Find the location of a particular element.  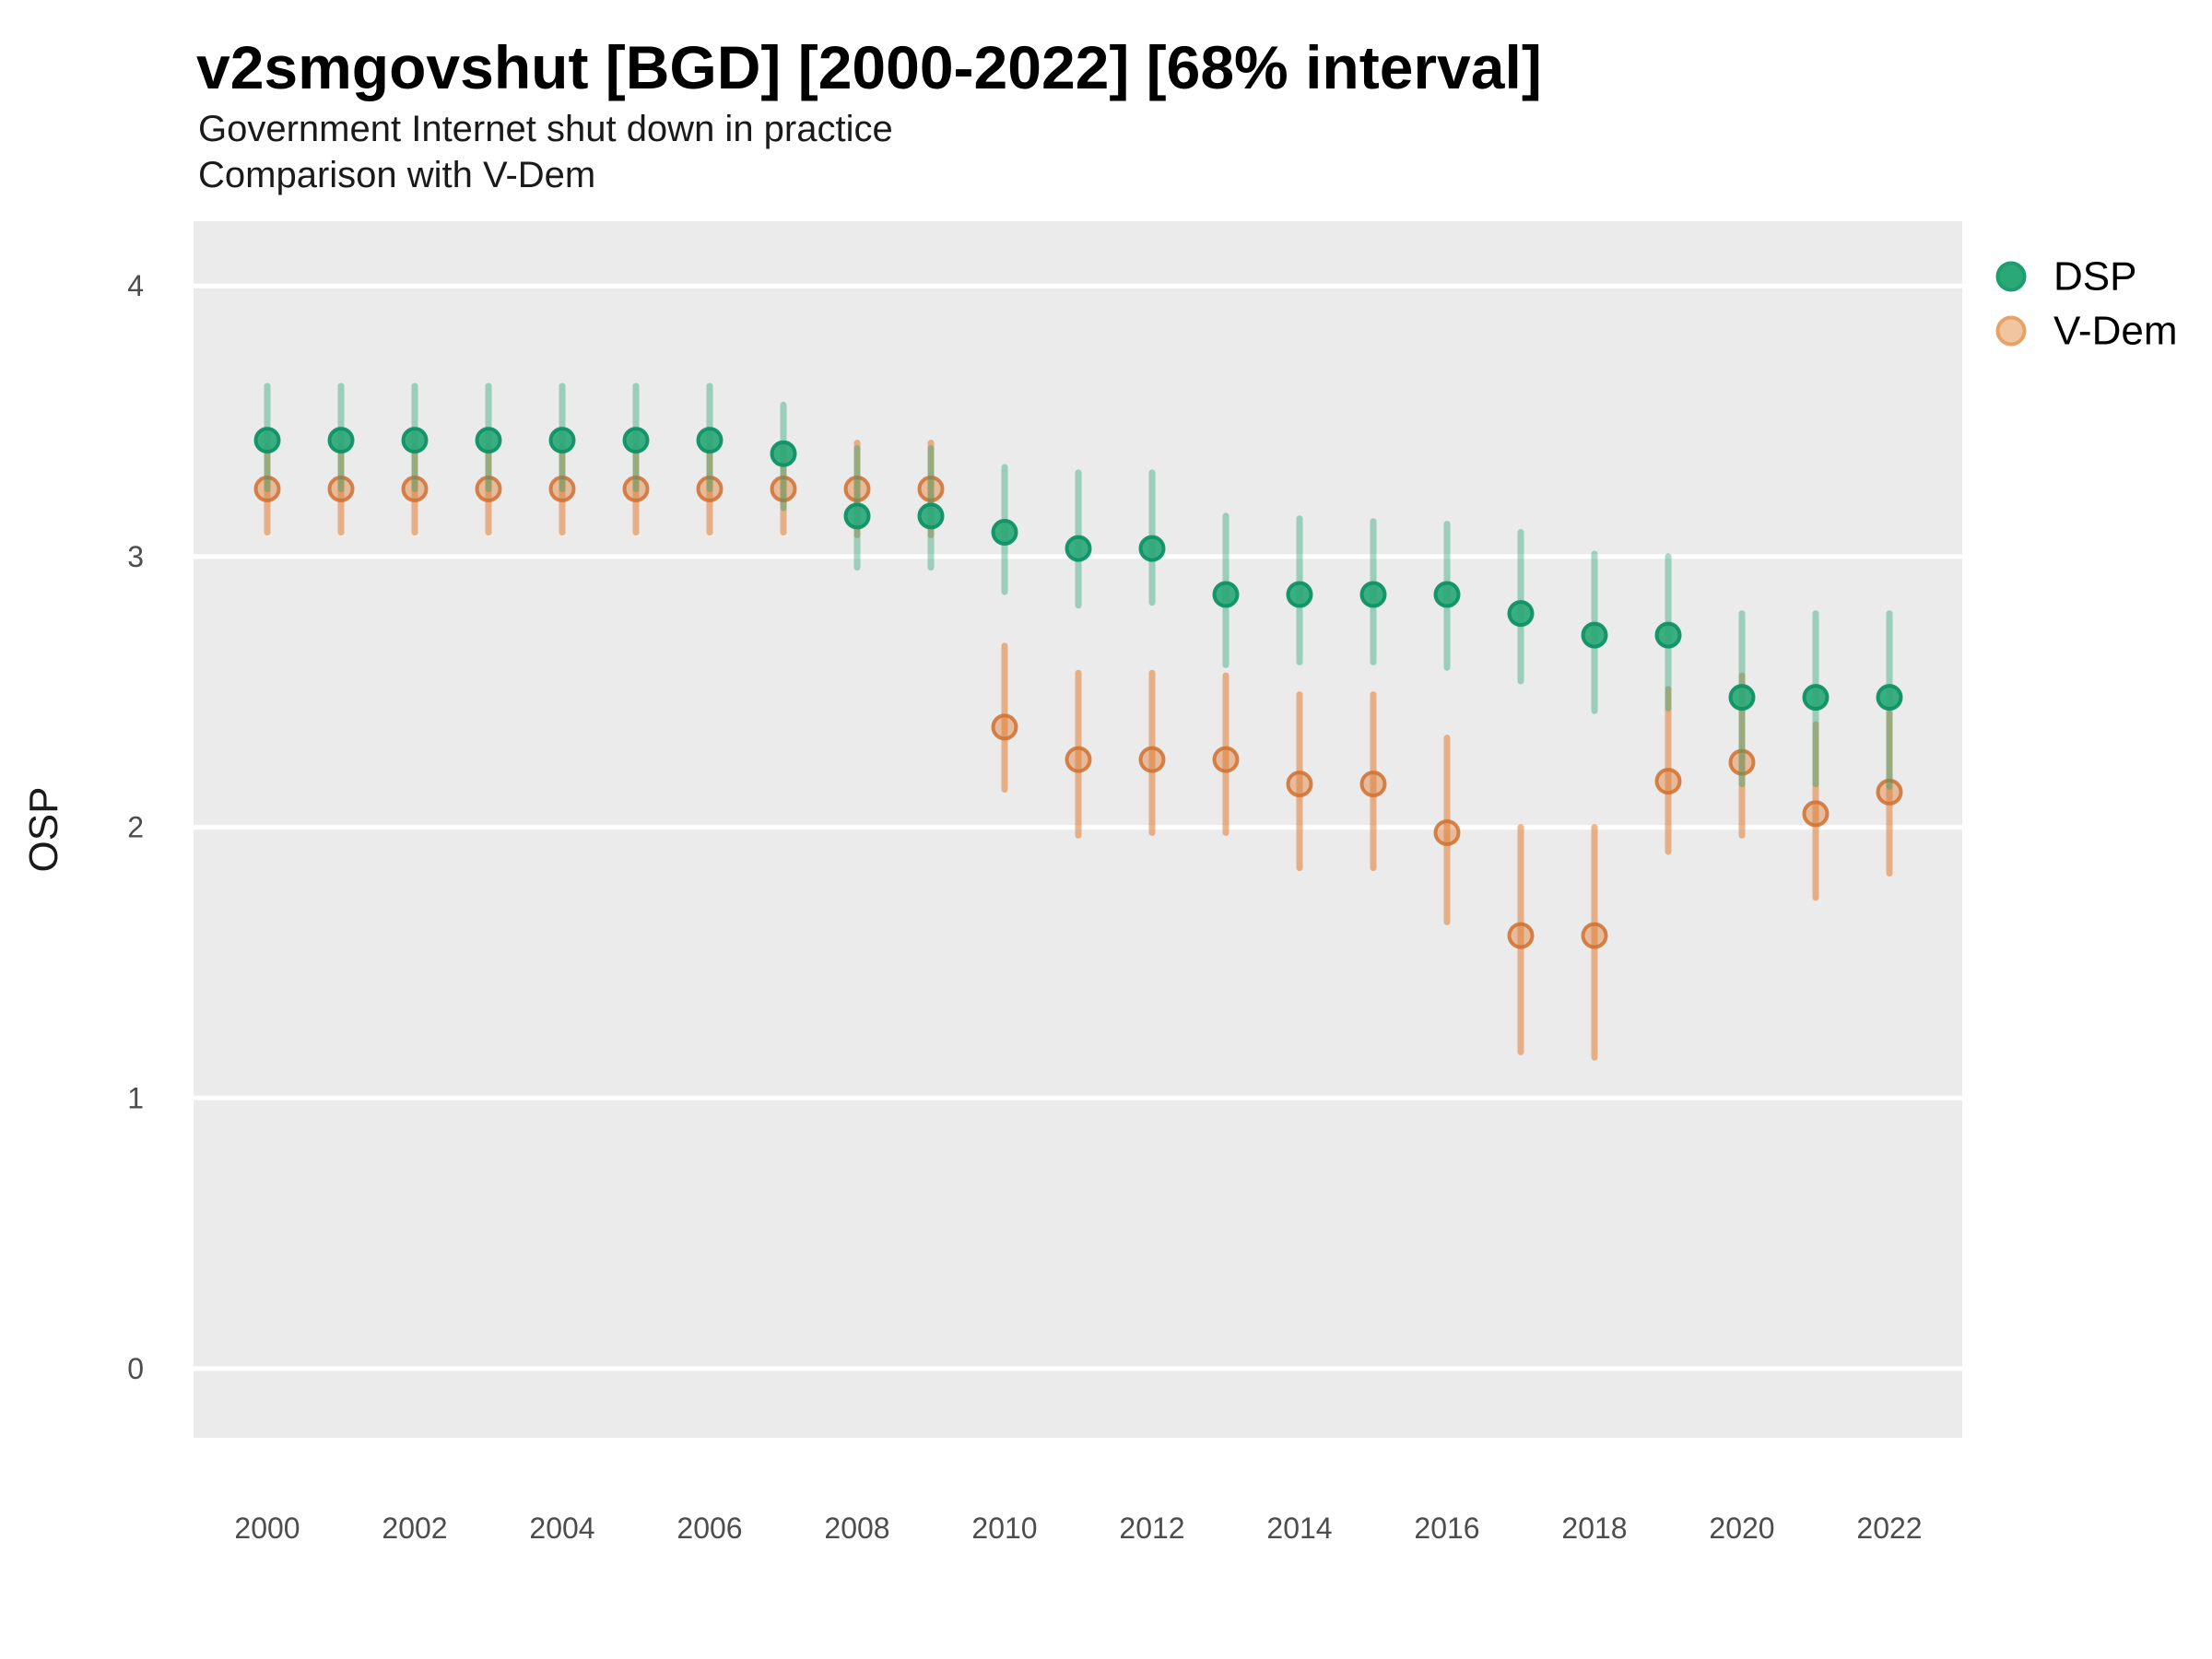

point-DSP-2007 is located at coordinates (783, 453).